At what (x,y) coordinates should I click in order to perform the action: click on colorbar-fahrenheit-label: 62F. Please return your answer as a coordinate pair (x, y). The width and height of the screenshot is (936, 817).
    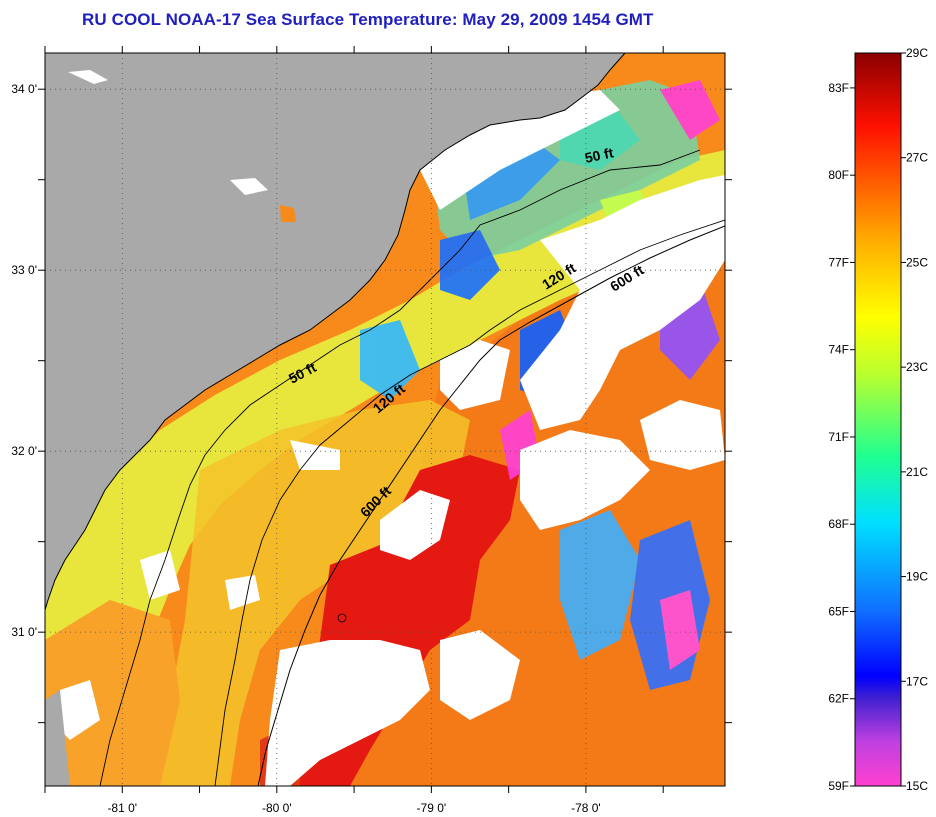
    Looking at the image, I should click on (838, 699).